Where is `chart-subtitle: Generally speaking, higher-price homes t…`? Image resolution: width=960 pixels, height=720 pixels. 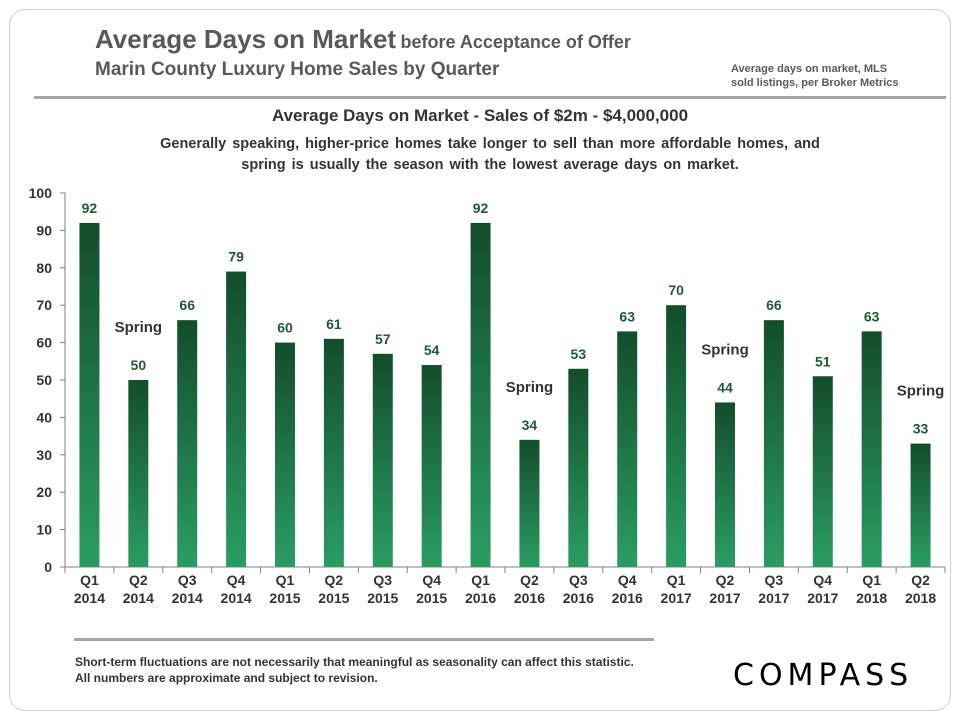
chart-subtitle: Generally speaking, higher-price homes t… is located at coordinates (490, 154).